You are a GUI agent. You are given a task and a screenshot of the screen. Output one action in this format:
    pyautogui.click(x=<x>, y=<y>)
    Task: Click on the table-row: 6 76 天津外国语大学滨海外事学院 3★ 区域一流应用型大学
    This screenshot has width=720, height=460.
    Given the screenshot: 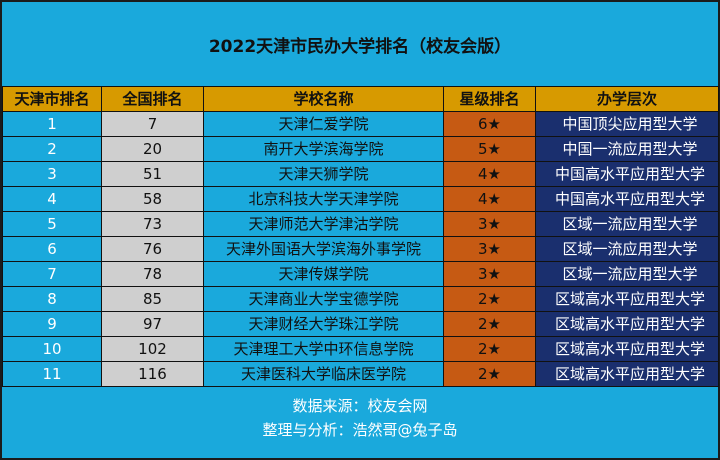 What is the action you would take?
    pyautogui.click(x=360, y=249)
    